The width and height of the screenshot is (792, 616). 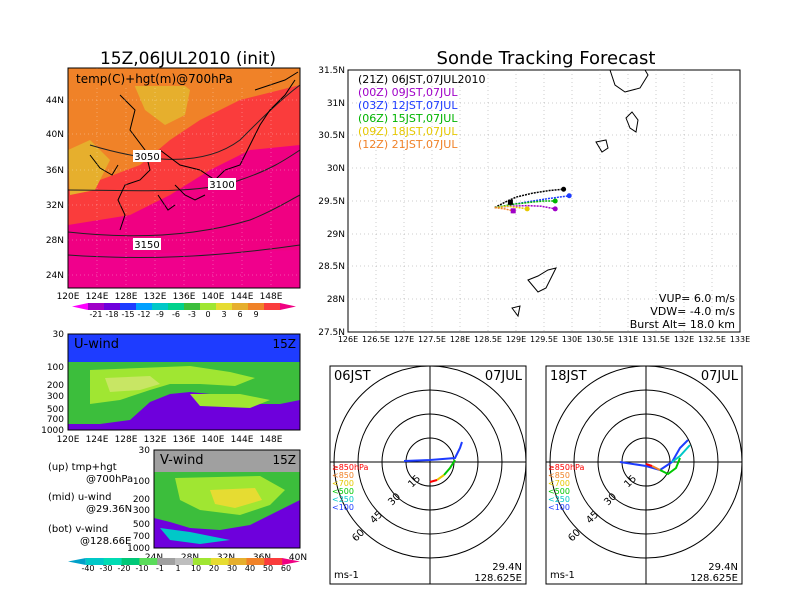 What do you see at coordinates (656, 339) in the screenshot?
I see `lon-tick: 131.5E` at bounding box center [656, 339].